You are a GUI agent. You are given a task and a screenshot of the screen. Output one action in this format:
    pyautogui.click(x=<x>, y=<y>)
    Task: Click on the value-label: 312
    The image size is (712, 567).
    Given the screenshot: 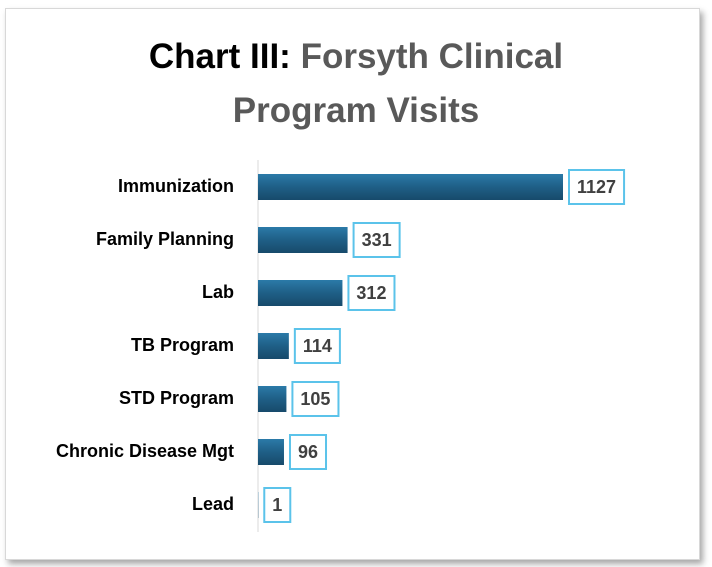 What is the action you would take?
    pyautogui.click(x=371, y=293)
    